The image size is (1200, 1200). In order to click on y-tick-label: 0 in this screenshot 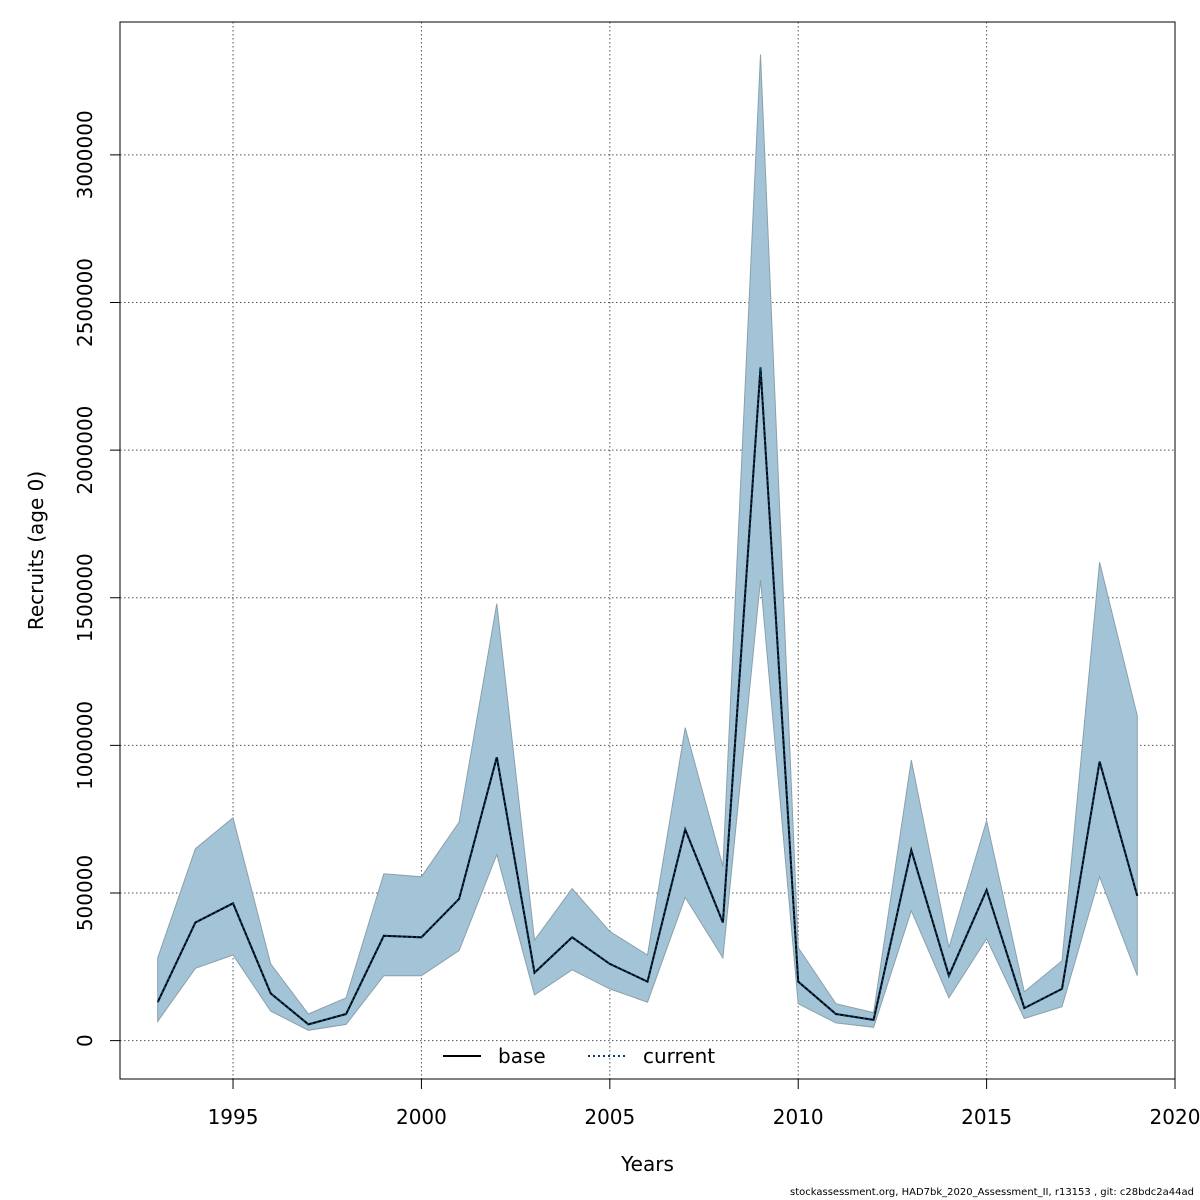, I will do `click(85, 1040)`.